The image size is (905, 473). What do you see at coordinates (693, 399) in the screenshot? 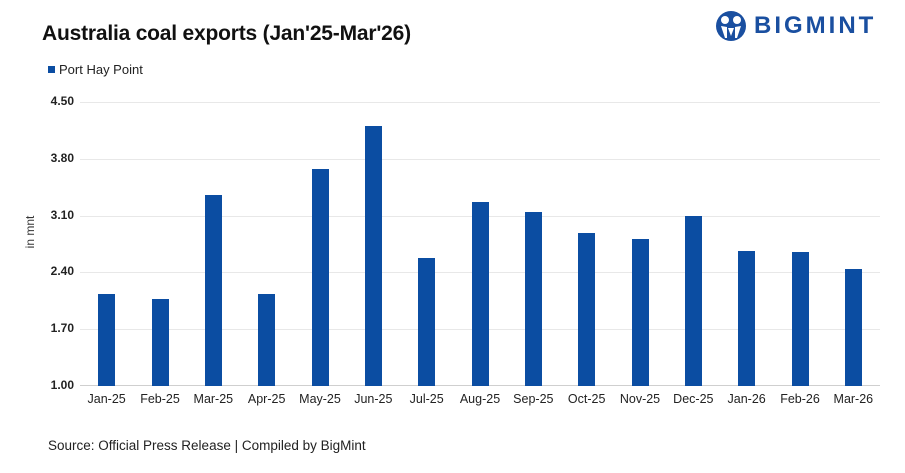
I see `x-tick-label: Dec-25` at bounding box center [693, 399].